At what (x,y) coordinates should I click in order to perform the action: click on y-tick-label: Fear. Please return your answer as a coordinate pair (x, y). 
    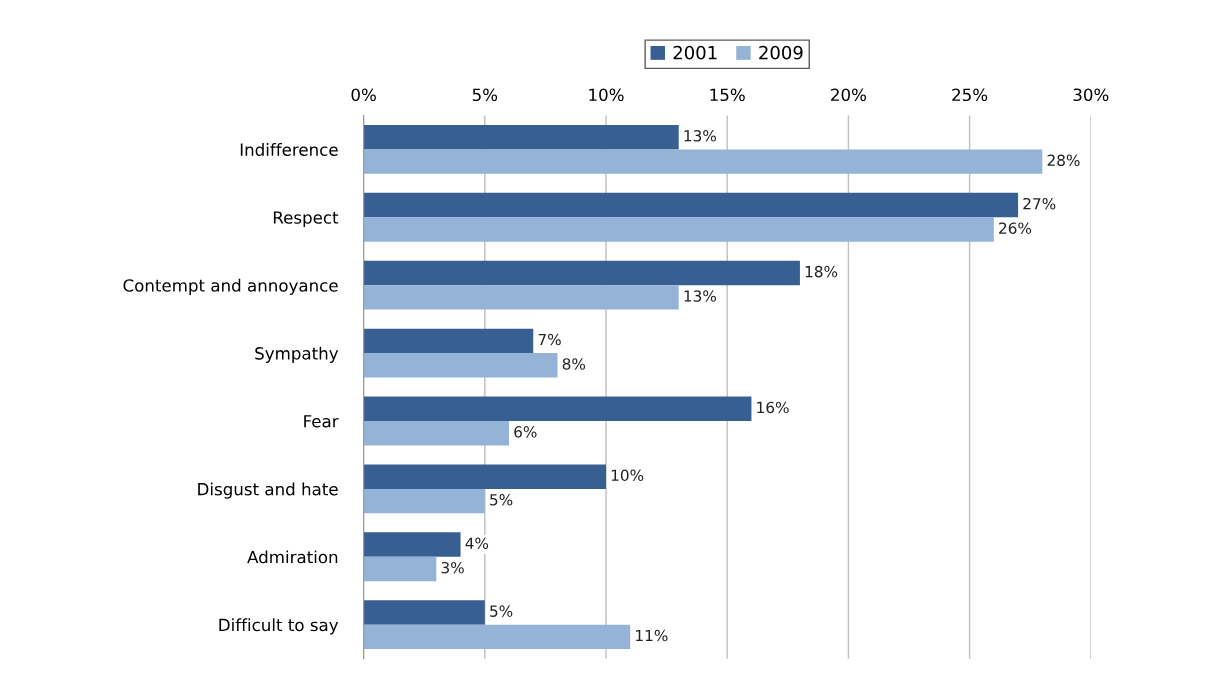
    Looking at the image, I should click on (321, 421).